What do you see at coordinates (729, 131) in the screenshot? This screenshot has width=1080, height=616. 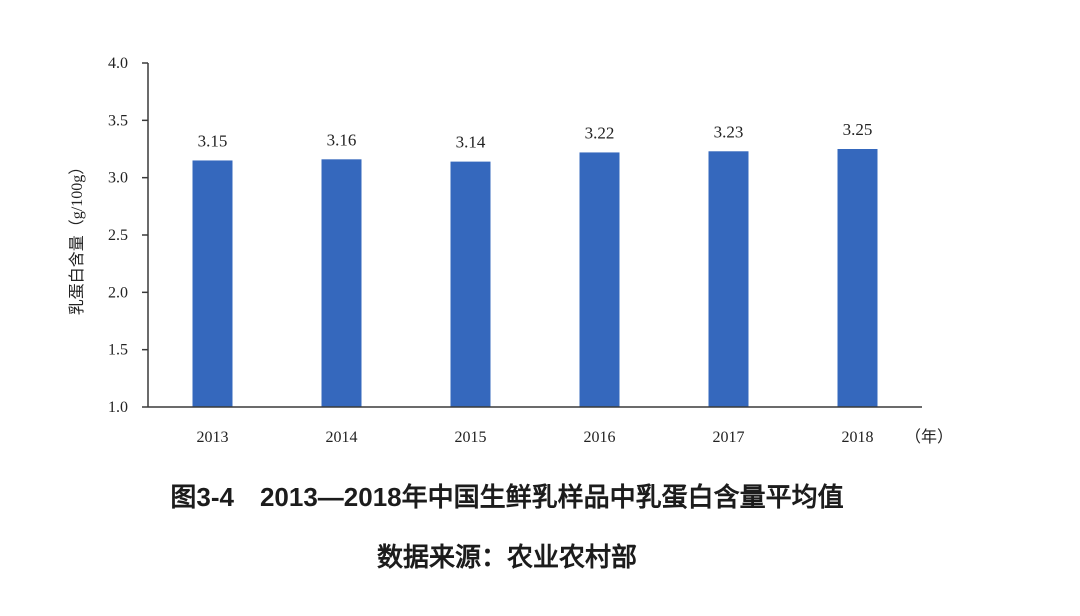 I see `data-label: 3.23` at bounding box center [729, 131].